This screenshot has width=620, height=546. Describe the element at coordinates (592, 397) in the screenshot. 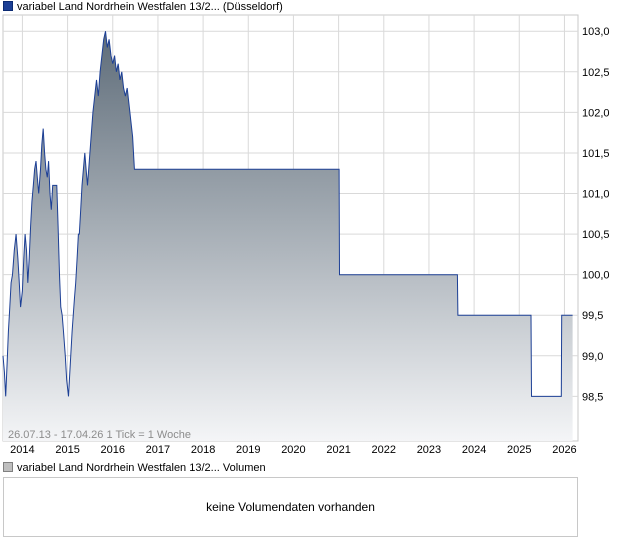

I see `y-tick-label: 98,5` at that location.